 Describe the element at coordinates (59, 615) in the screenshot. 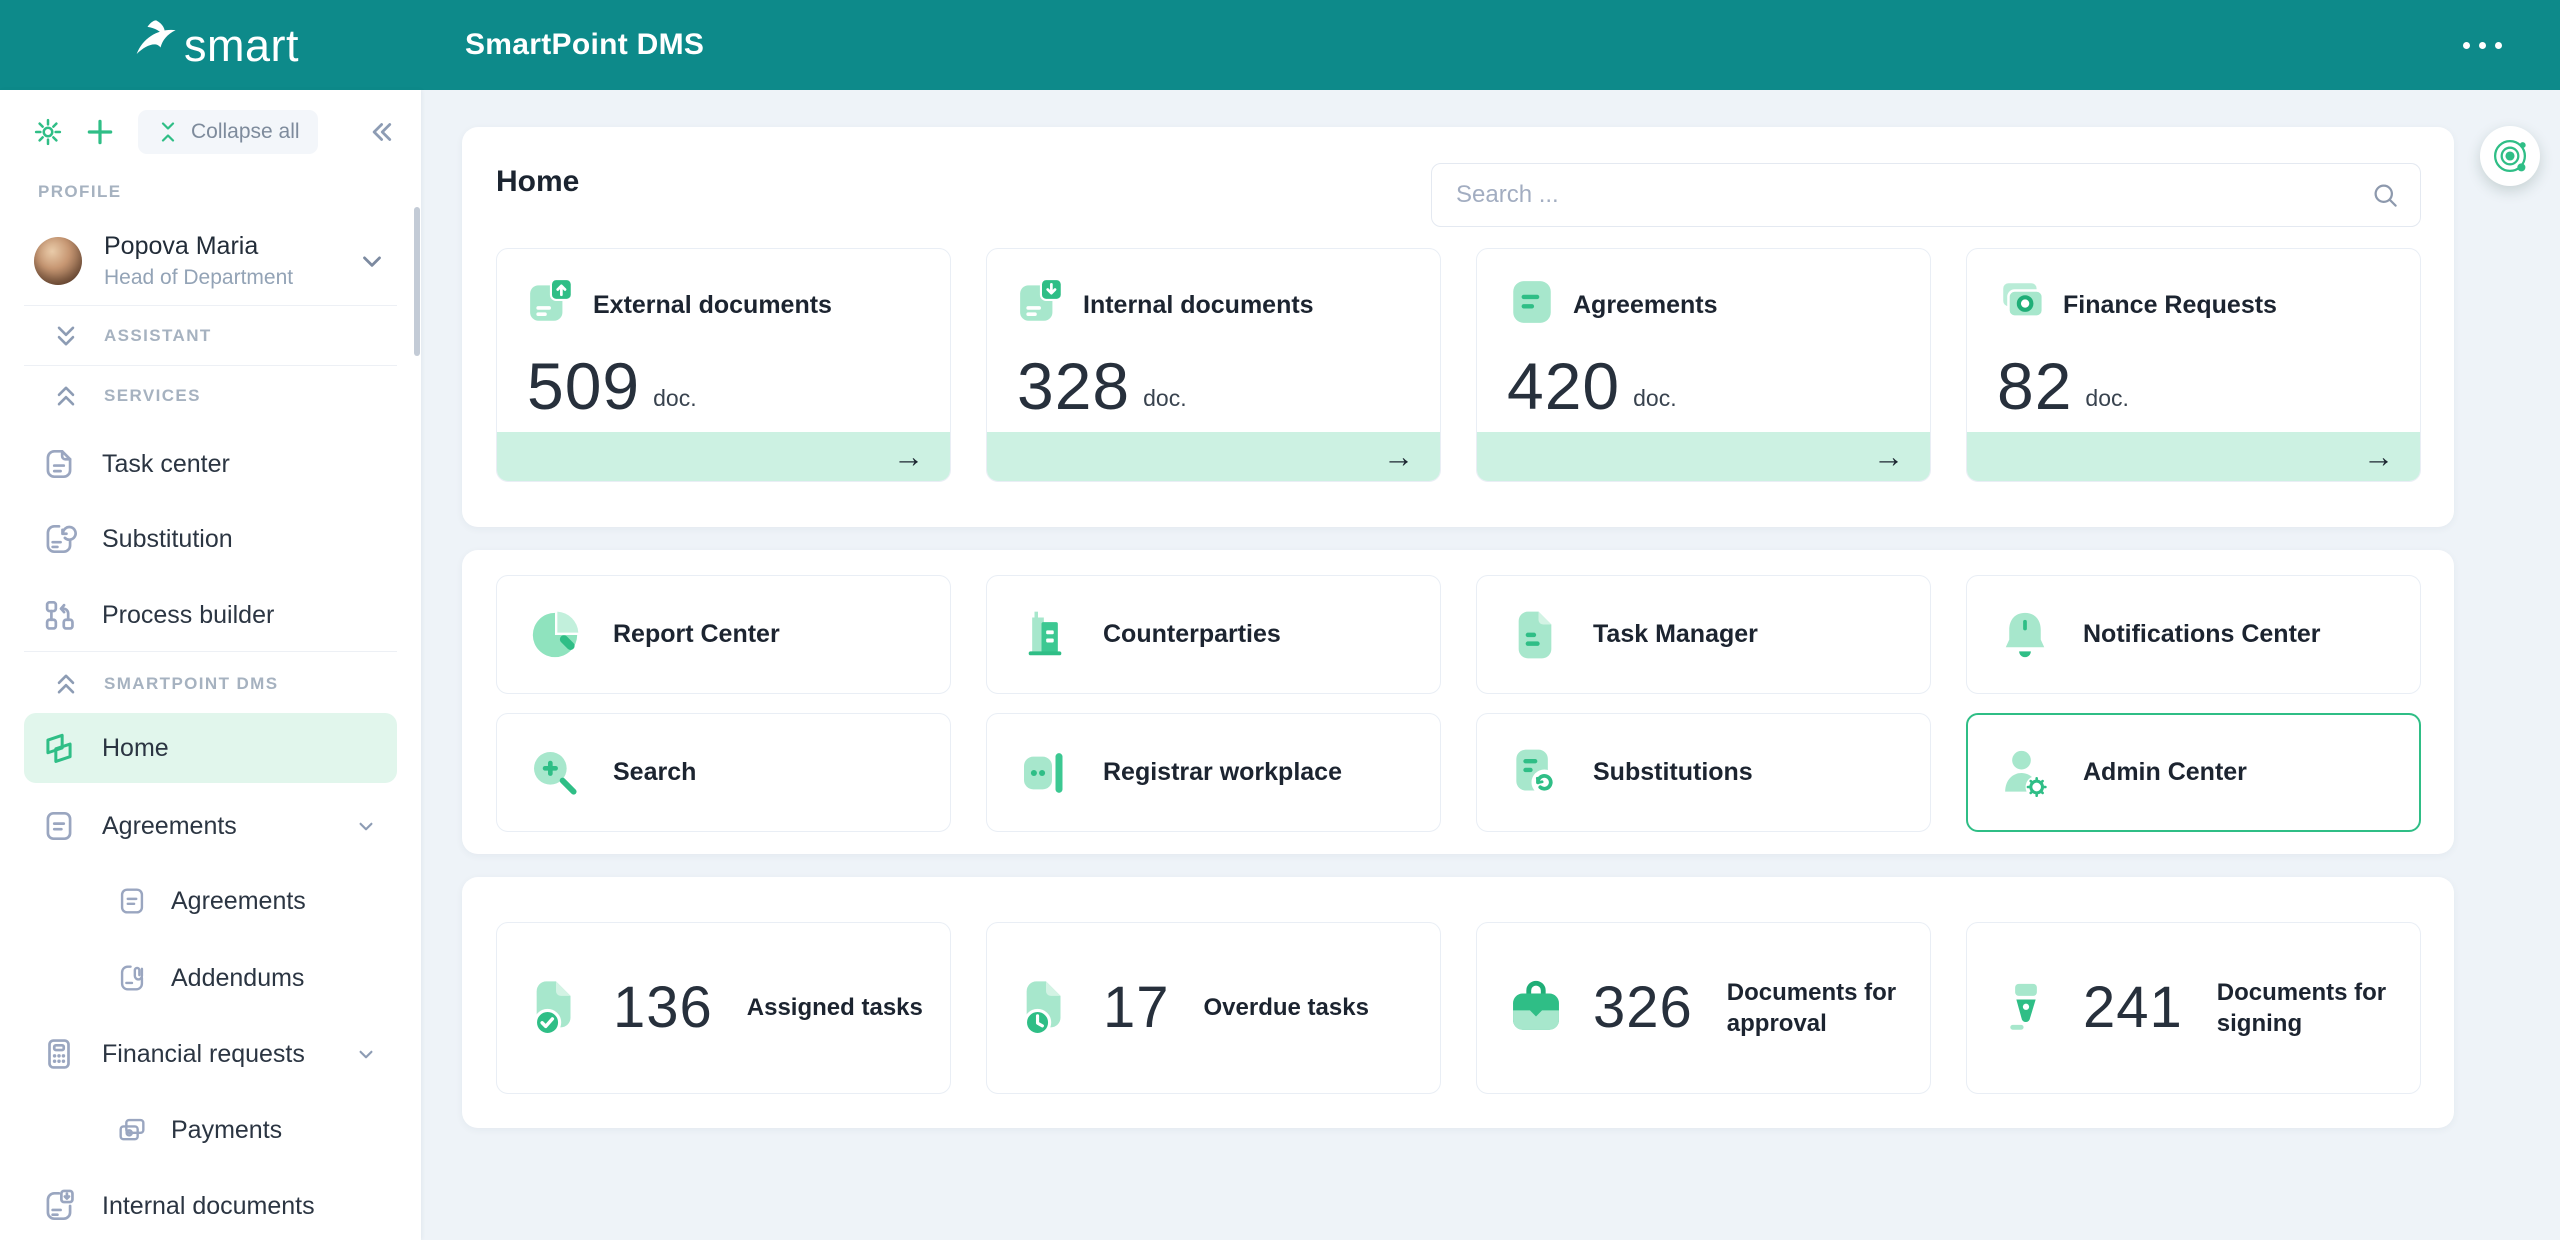

I see `process-builder-icon` at that location.